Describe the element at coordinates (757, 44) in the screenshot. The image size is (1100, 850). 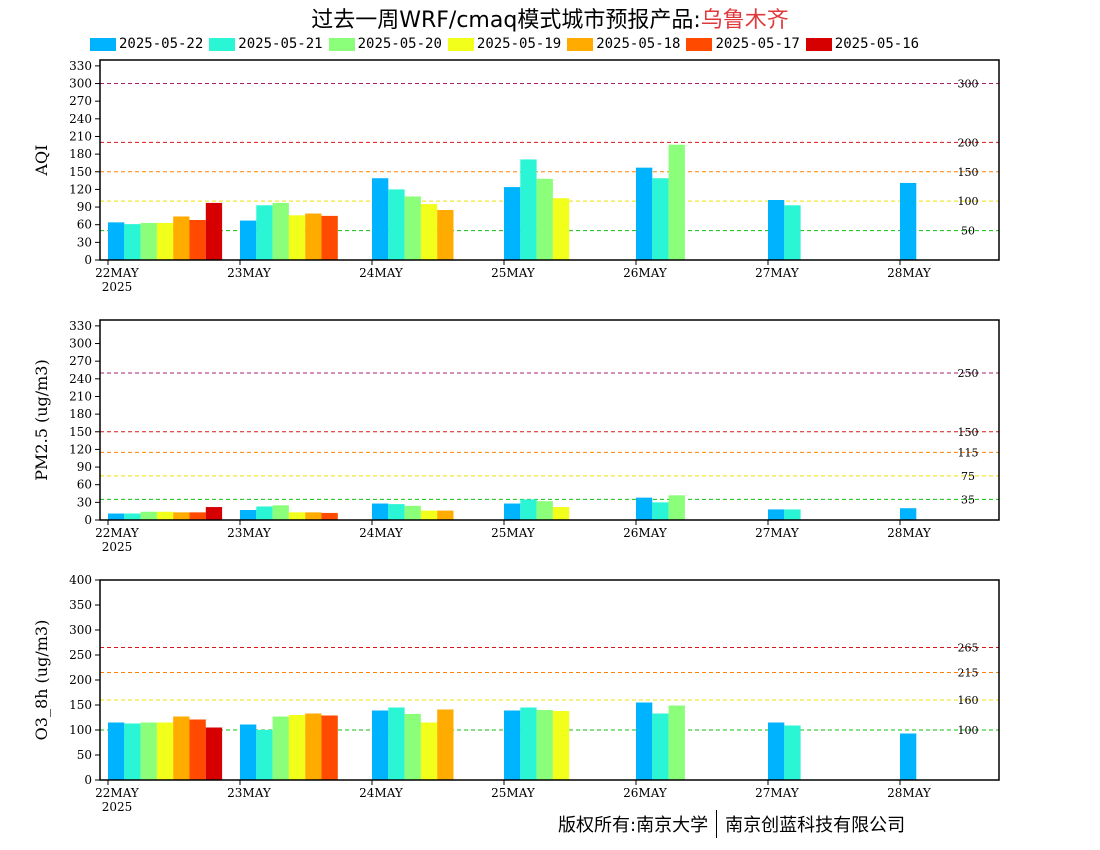
I see `legend-label: 2025-05-17` at that location.